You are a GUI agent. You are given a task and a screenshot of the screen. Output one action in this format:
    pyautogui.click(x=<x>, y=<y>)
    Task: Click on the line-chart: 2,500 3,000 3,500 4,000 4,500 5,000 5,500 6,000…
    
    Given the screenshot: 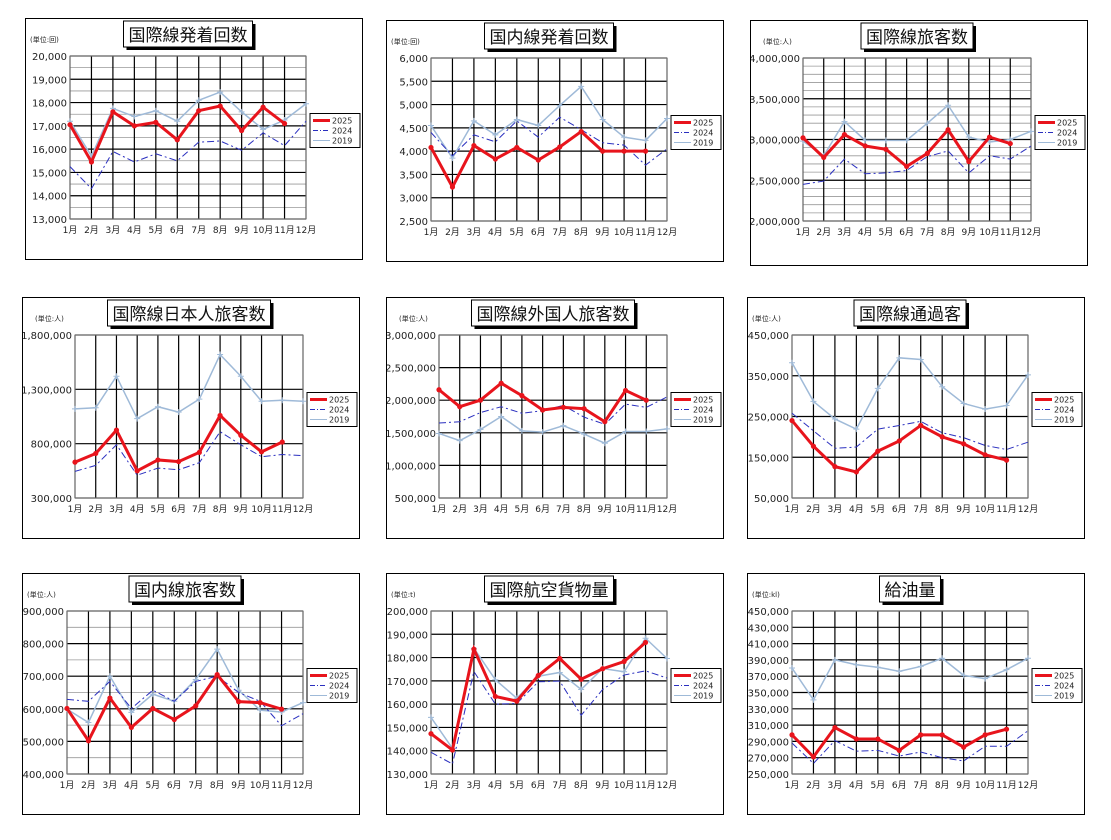 What is the action you would take?
    pyautogui.click(x=556, y=130)
    